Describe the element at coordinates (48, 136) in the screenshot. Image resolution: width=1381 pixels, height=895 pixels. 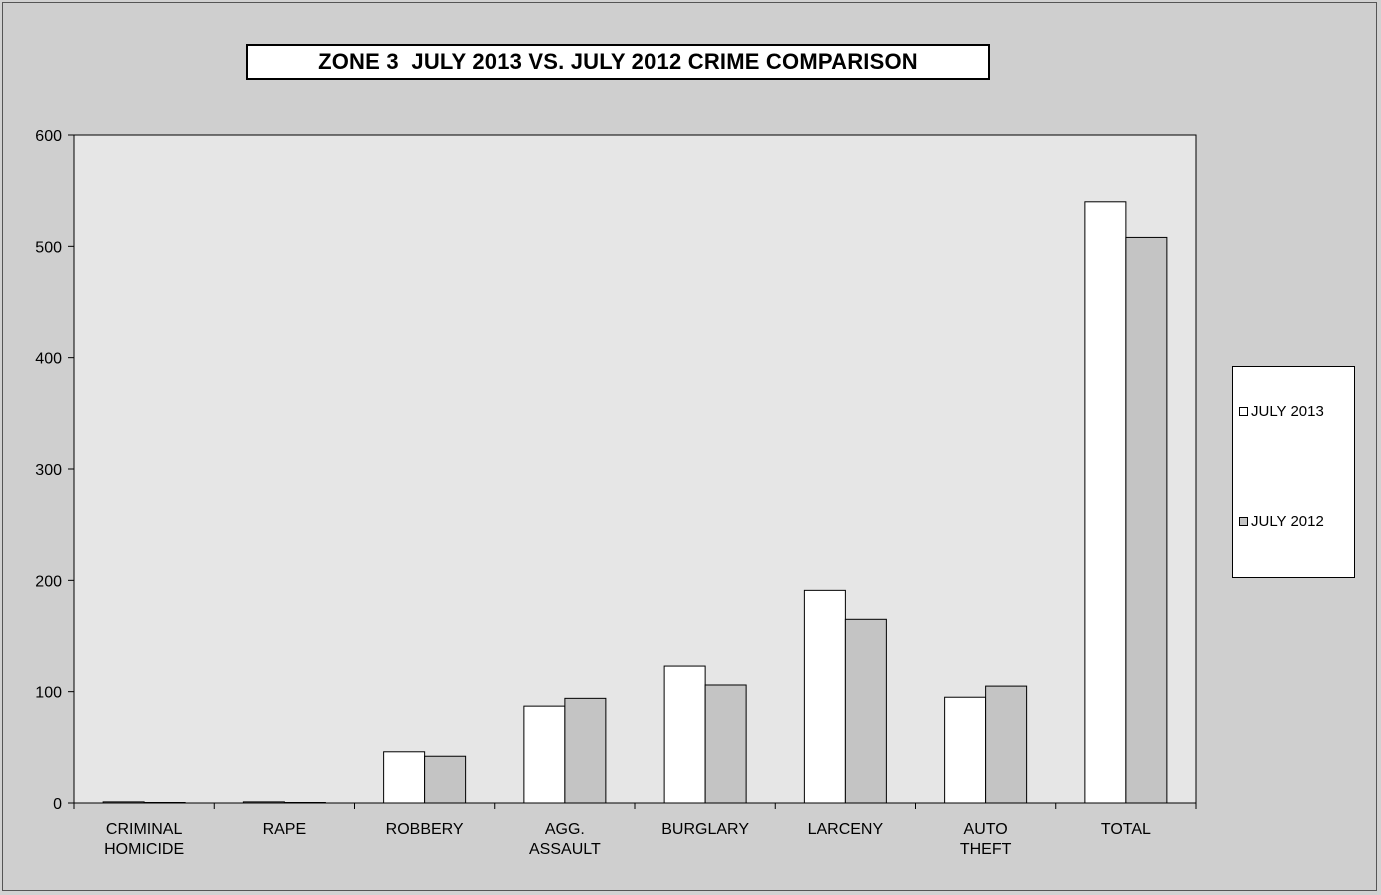
I see `y-tick-label: 600` at that location.